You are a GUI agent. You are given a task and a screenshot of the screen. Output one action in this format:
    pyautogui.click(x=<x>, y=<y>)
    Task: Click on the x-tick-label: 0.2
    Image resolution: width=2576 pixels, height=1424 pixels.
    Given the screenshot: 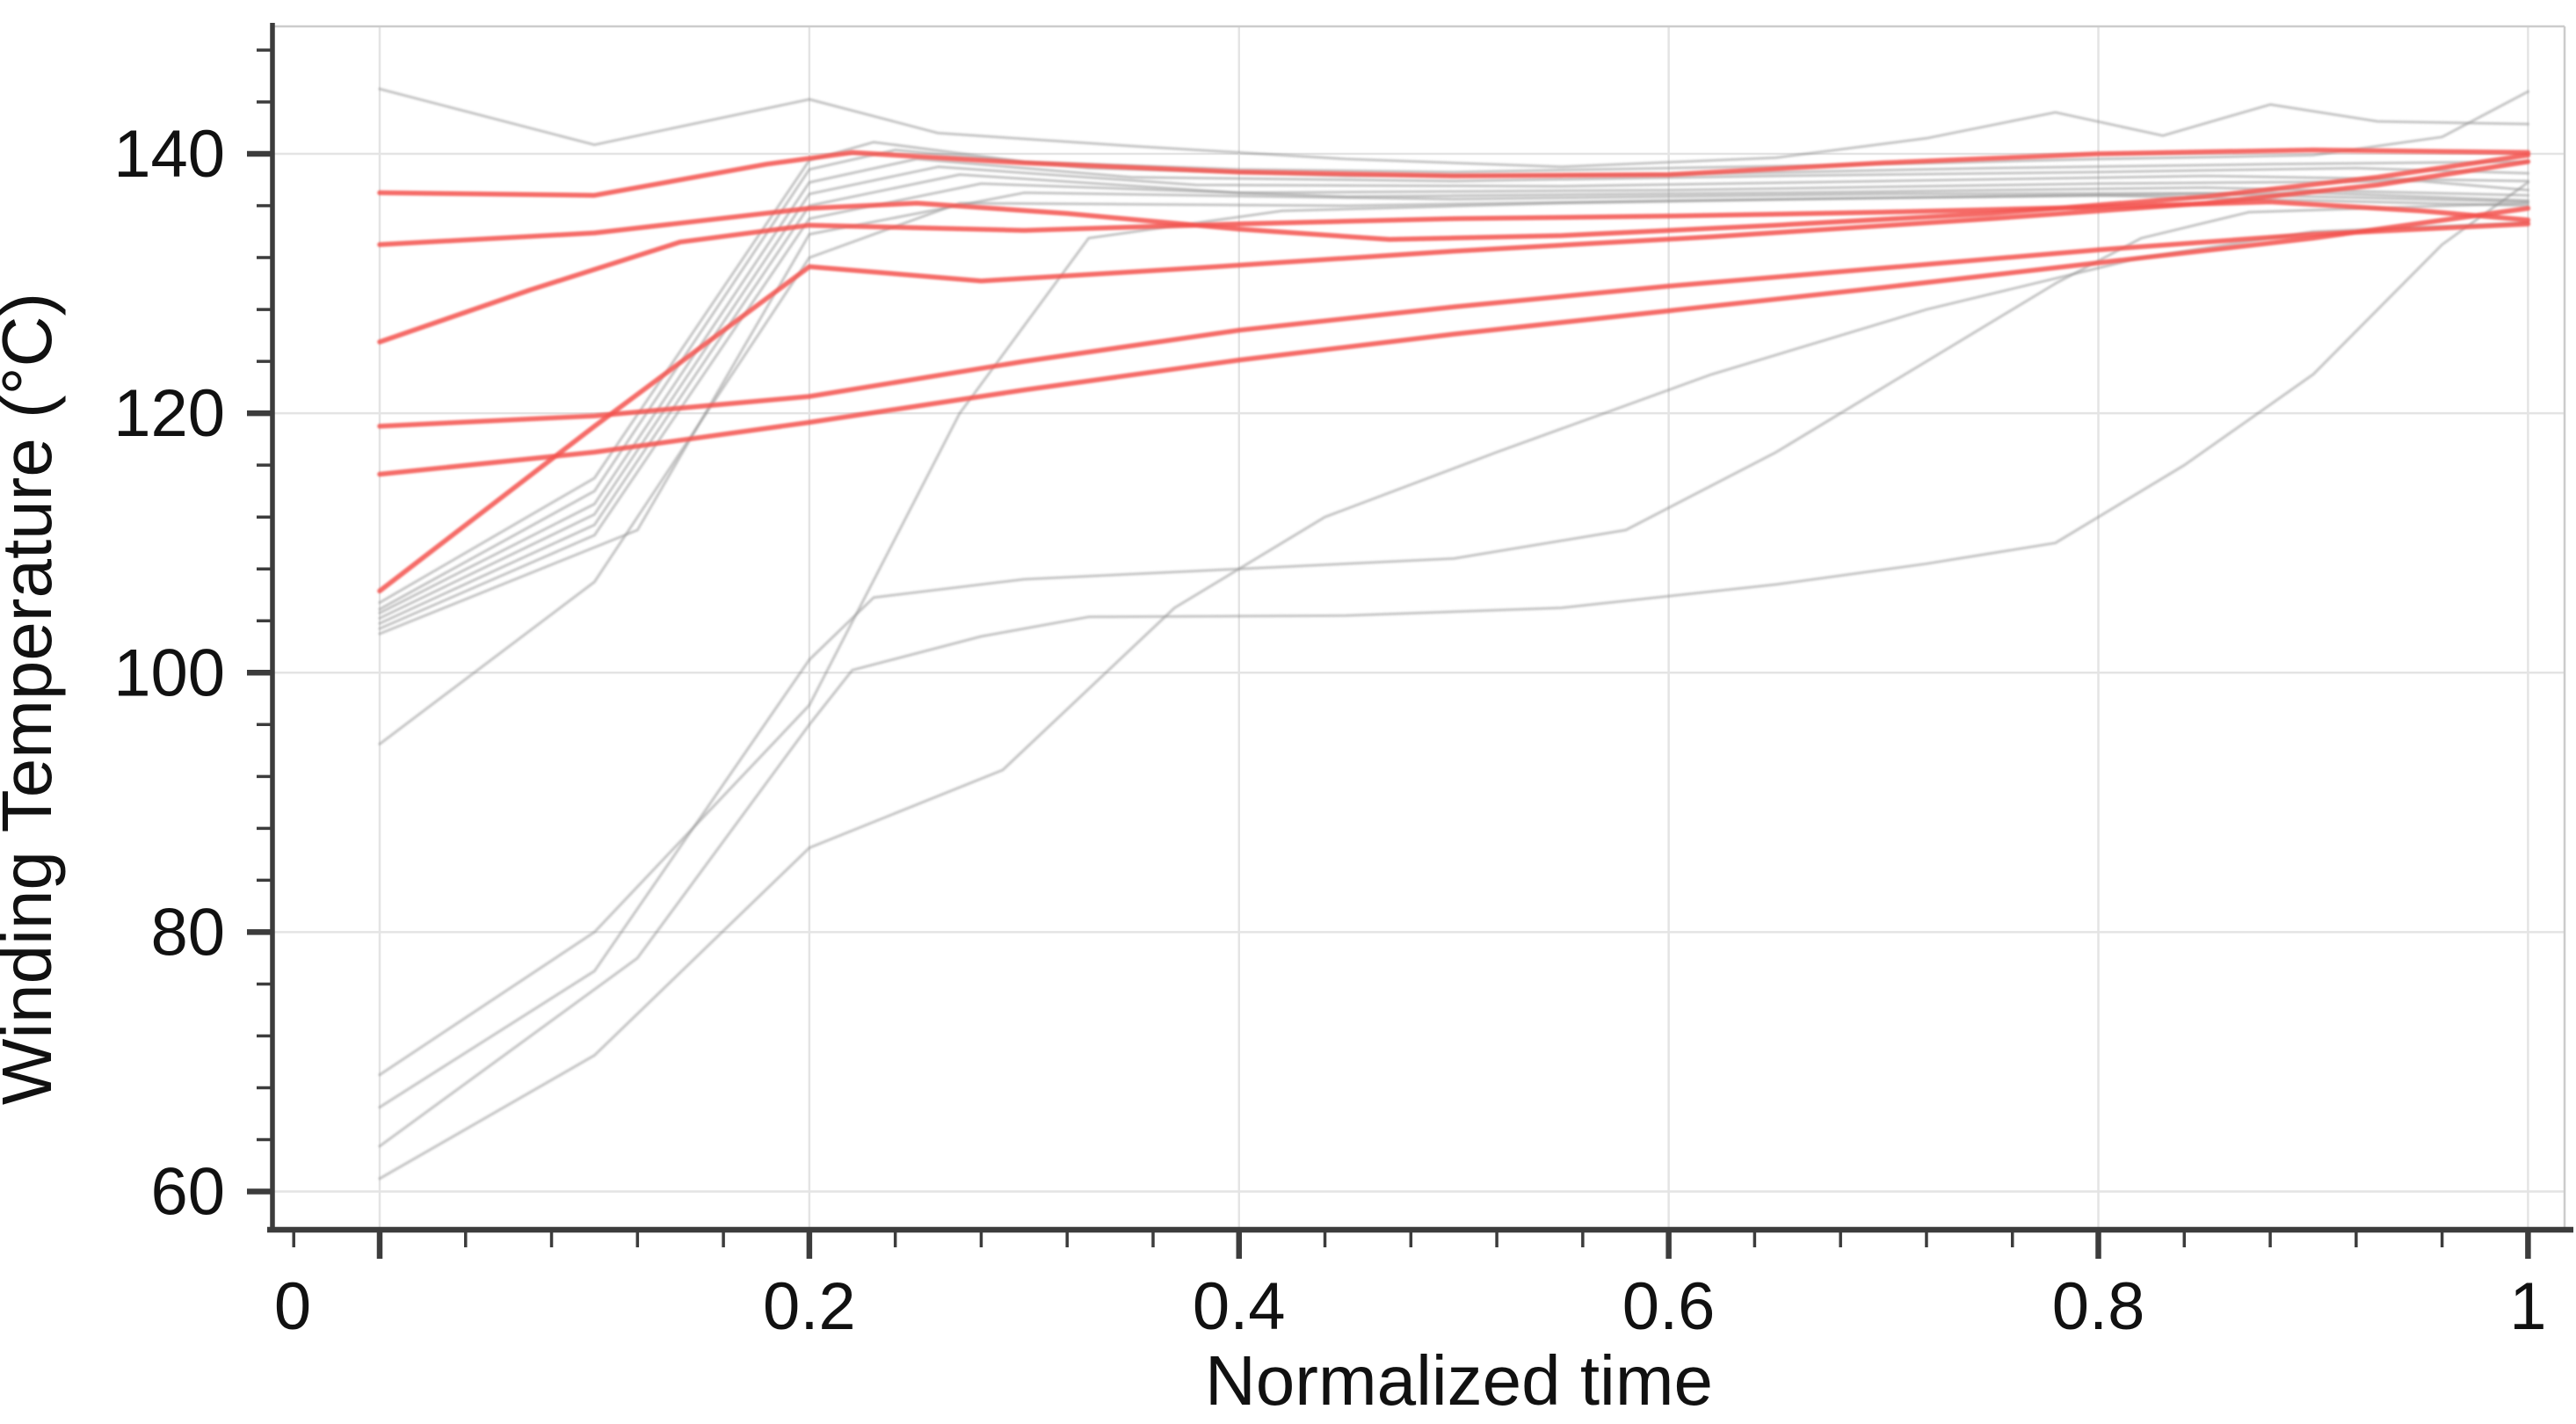 What is the action you would take?
    pyautogui.click(x=809, y=1306)
    